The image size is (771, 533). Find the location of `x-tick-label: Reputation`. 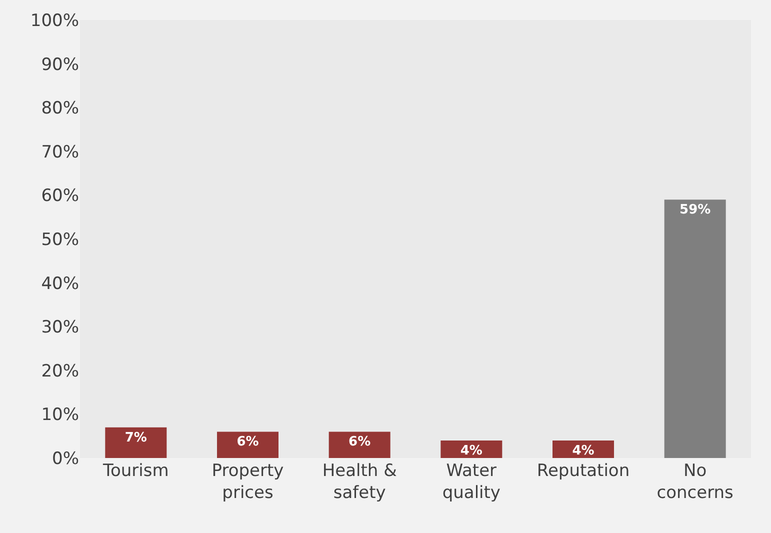

x-tick-label: Reputation is located at coordinates (583, 471).